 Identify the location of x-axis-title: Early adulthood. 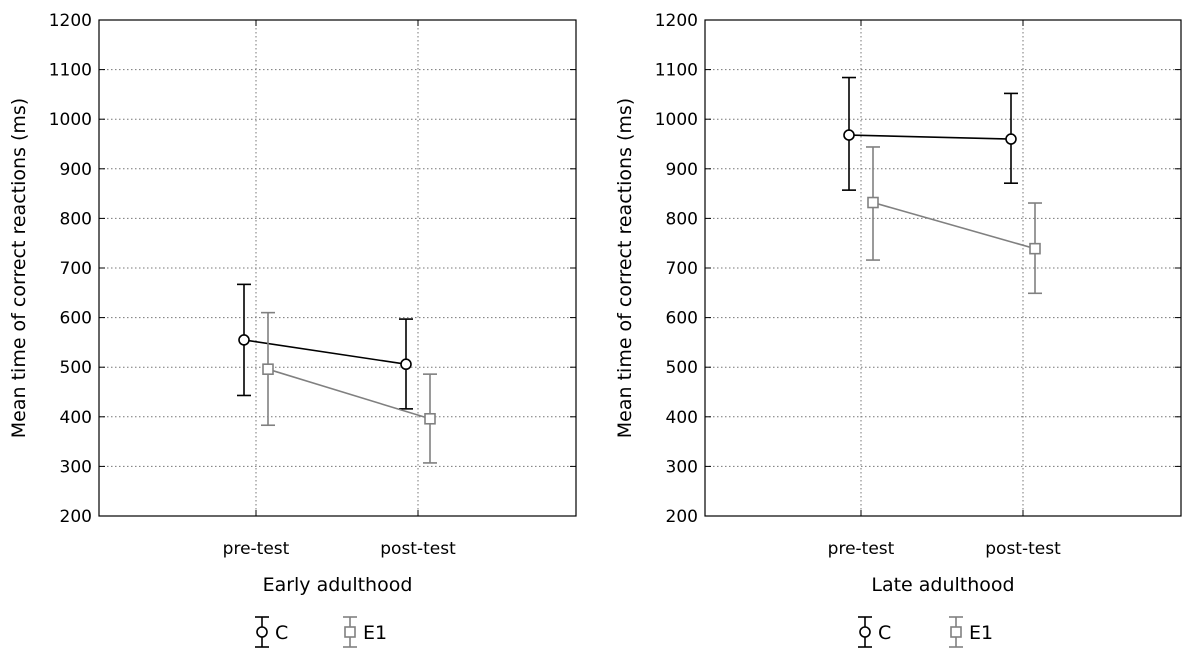
(338, 585).